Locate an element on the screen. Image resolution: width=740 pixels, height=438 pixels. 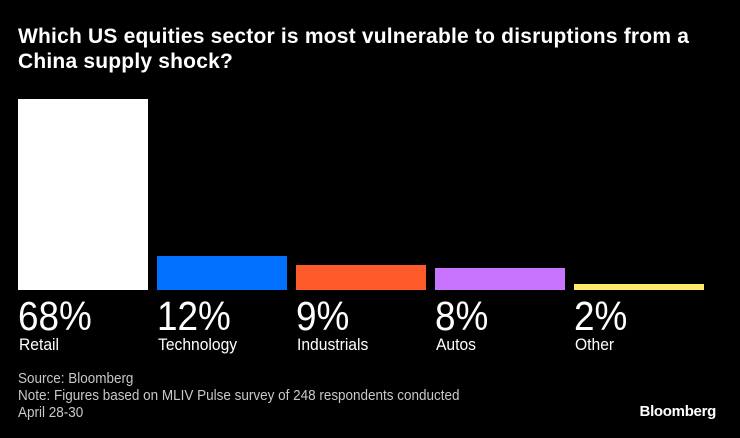
value-label: 68% is located at coordinates (55, 316).